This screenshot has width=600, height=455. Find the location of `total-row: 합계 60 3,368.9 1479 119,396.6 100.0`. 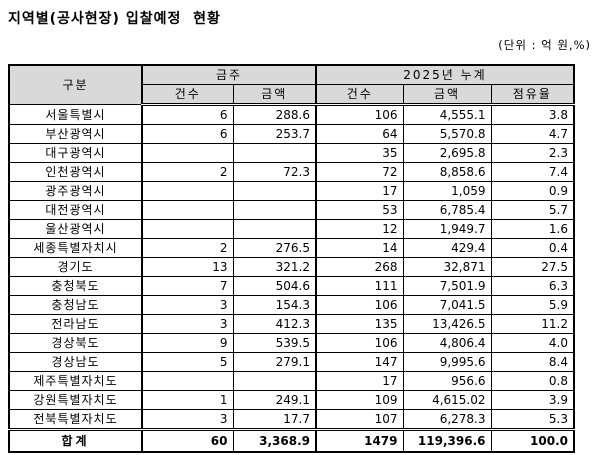

total-row: 합계 60 3,368.9 1479 119,396.6 100.0 is located at coordinates (291, 440).